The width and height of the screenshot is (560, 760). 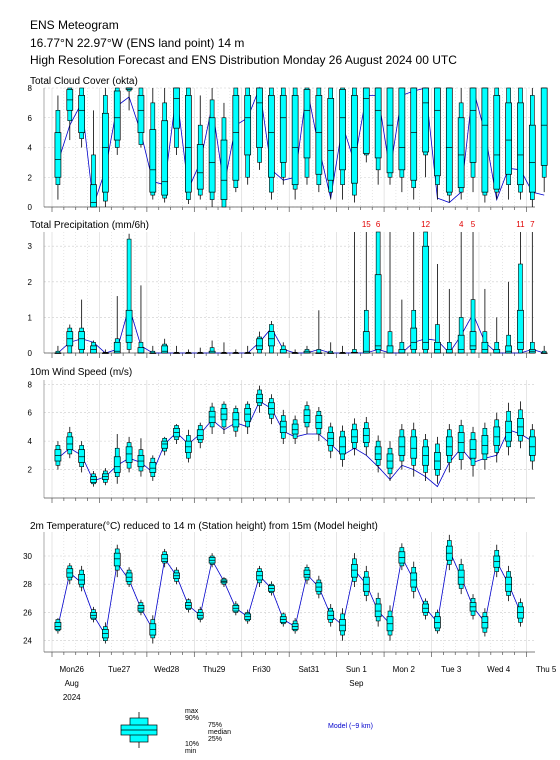 What do you see at coordinates (81, 372) in the screenshot?
I see `panel-title: 10m Wind Speed (m/s)` at bounding box center [81, 372].